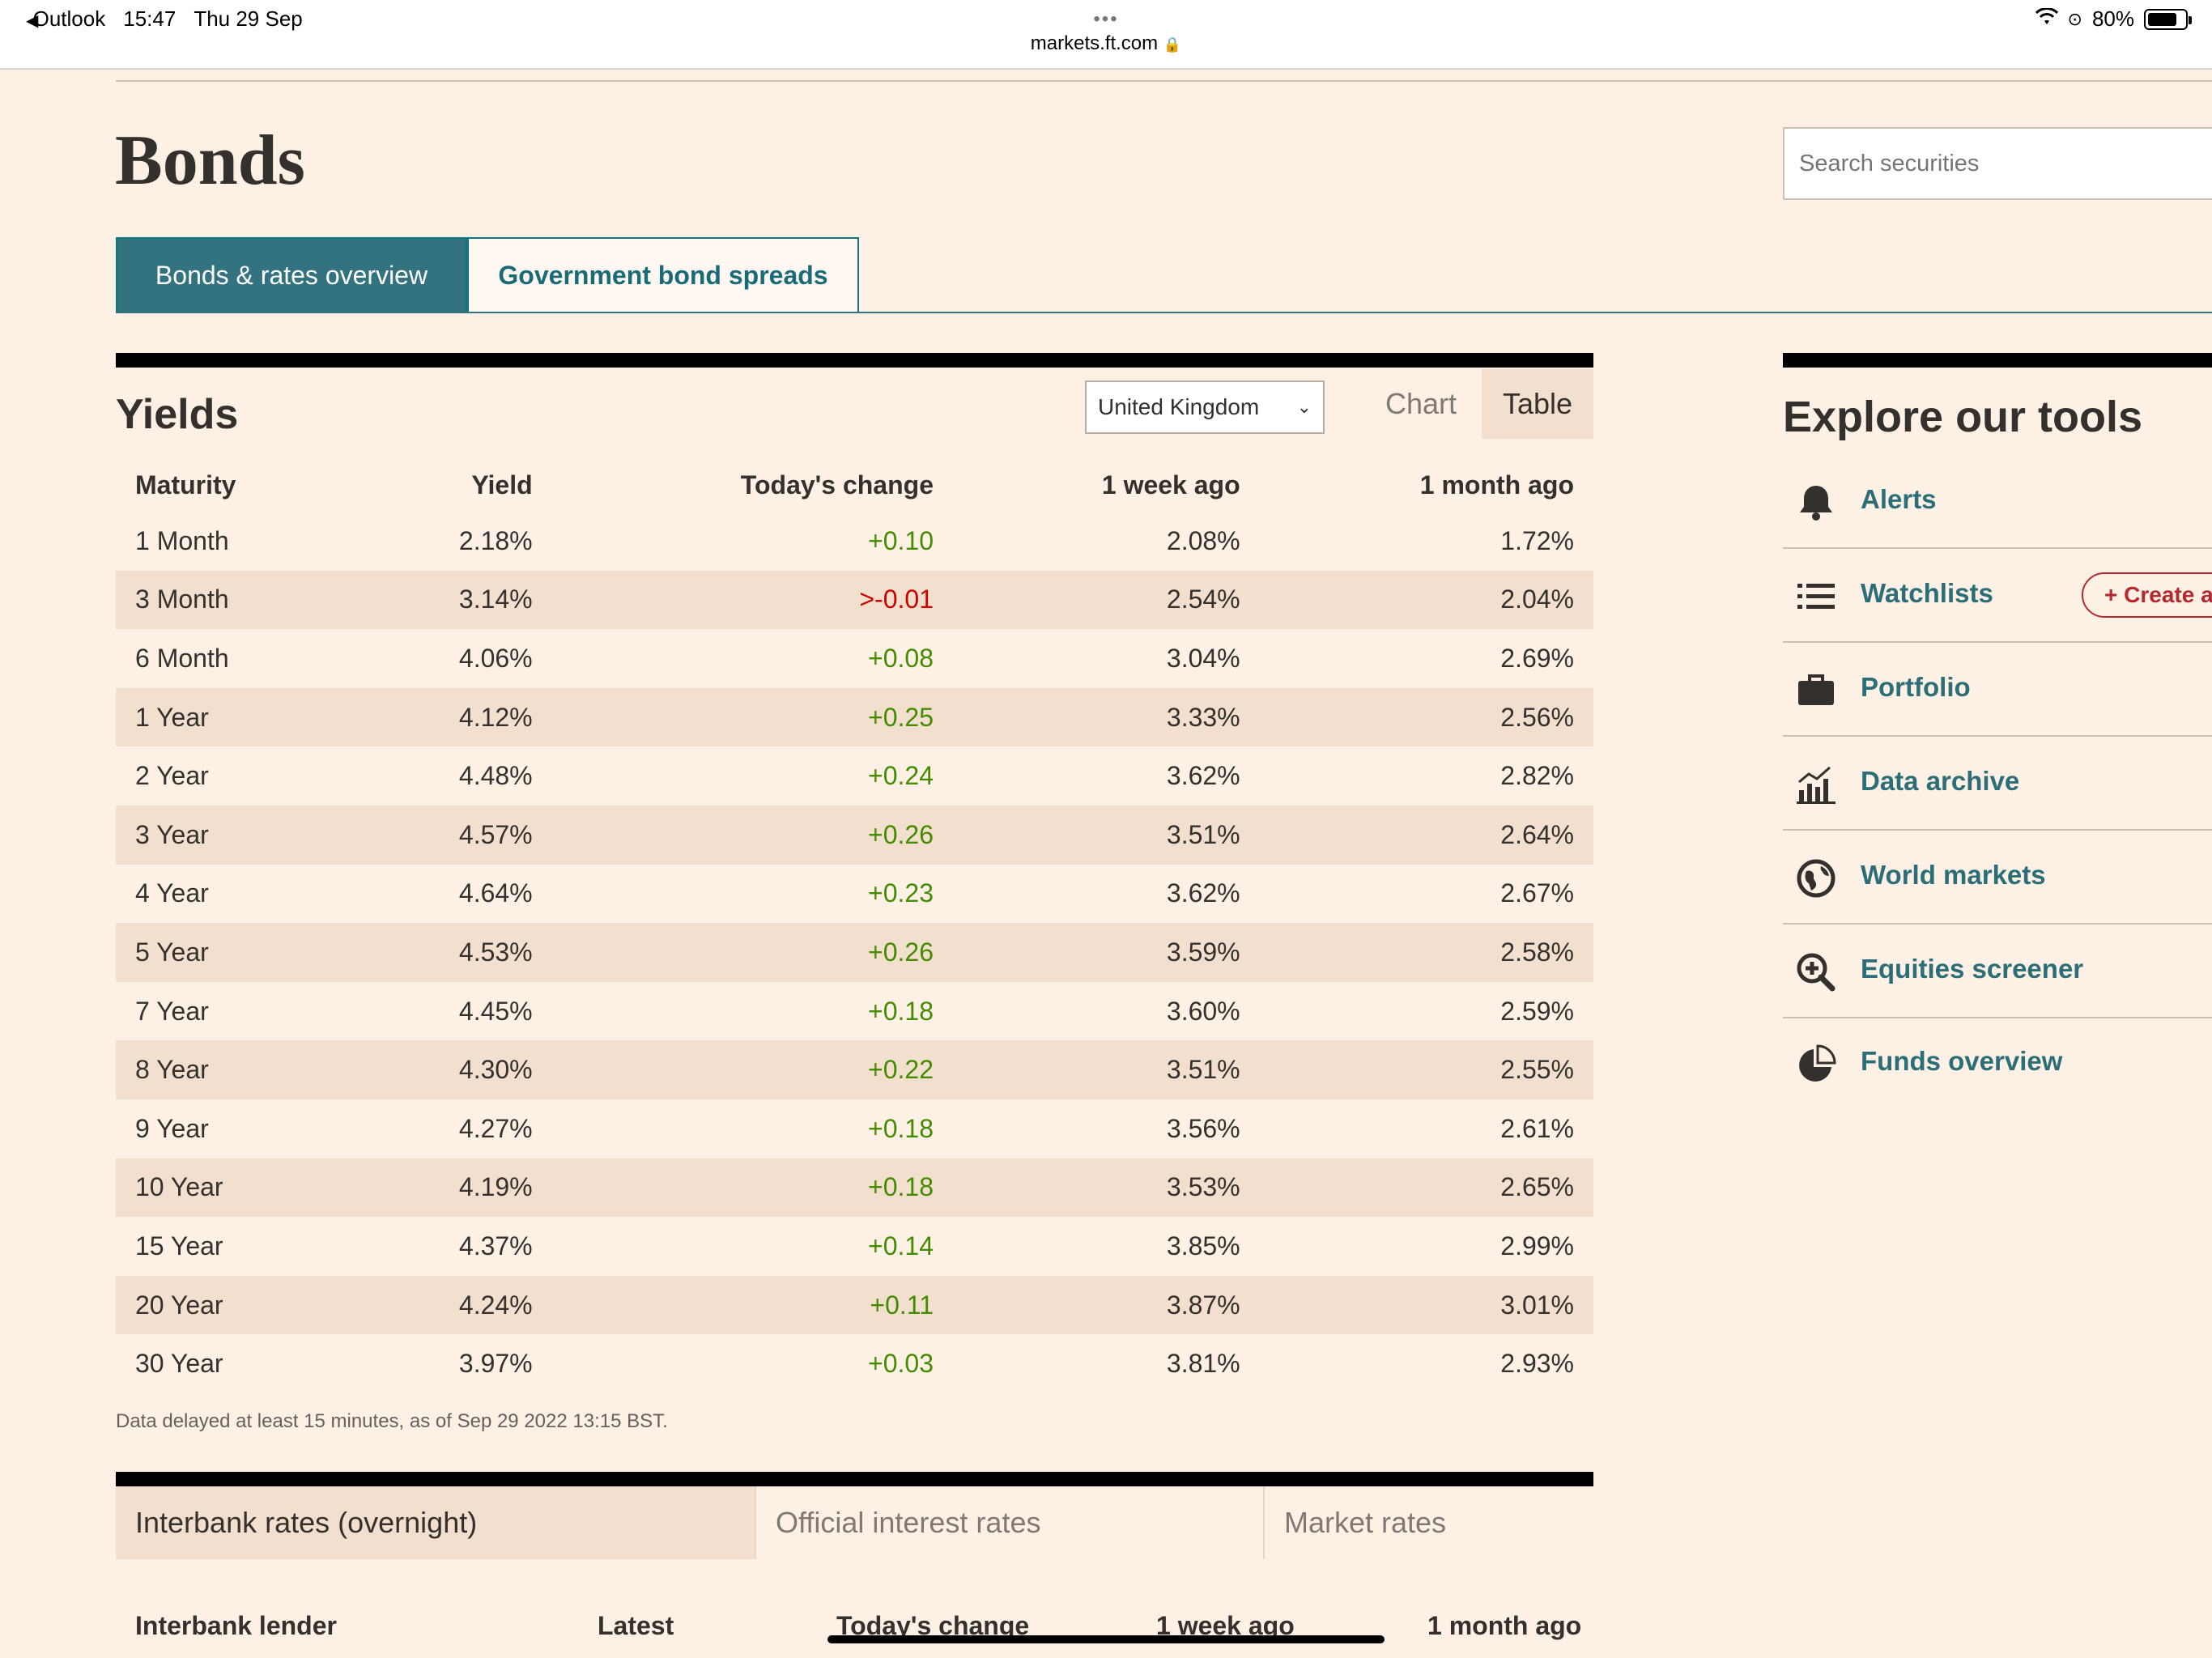  I want to click on table-row: 30 Year 3.97% +0.03 3.81% 2.93%, so click(854, 1363).